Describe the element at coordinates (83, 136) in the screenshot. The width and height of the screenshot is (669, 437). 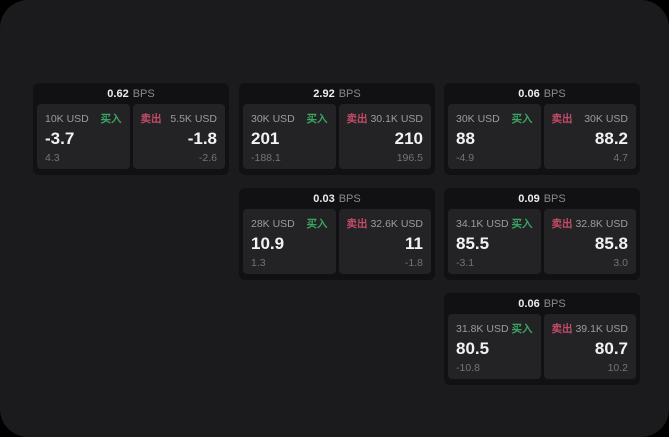
I see `buy-quote-tile: 10K USD 买入 -3.7 4.3` at that location.